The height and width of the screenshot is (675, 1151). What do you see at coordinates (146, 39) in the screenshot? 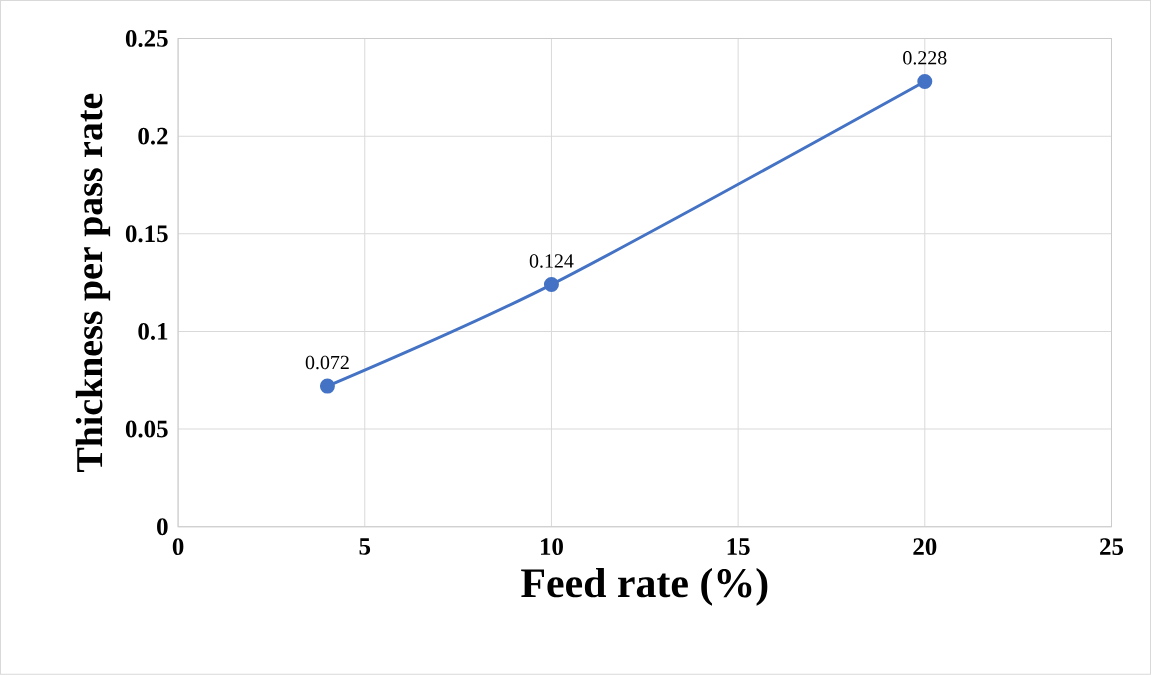
I see `y-tick-label: 0.25` at bounding box center [146, 39].